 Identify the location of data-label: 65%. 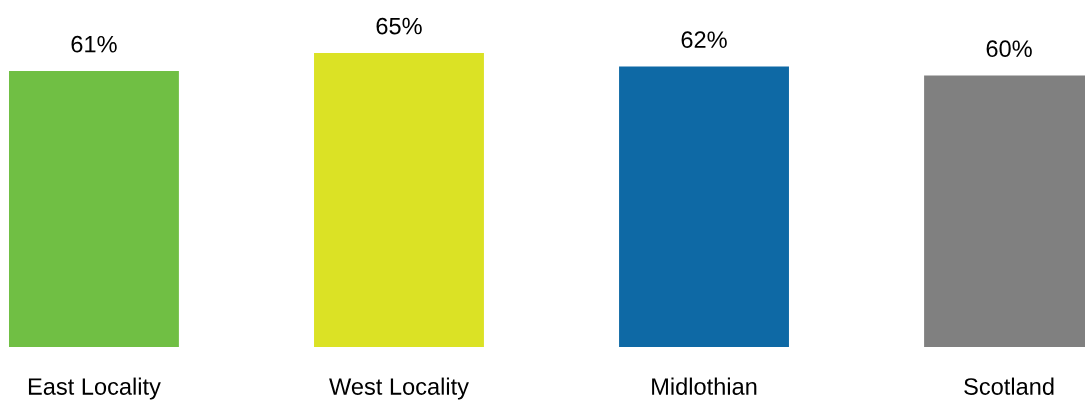
(399, 26).